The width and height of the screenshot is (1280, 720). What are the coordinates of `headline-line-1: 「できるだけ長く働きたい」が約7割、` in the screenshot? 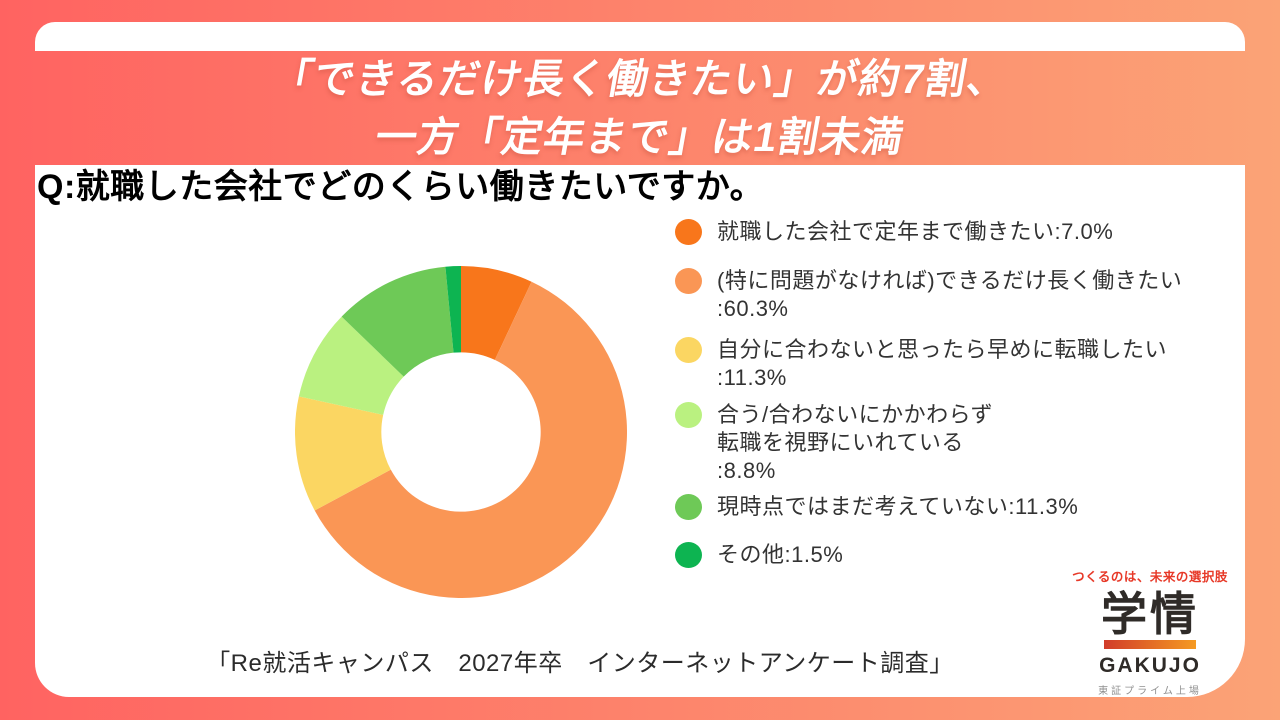 It's located at (640, 79).